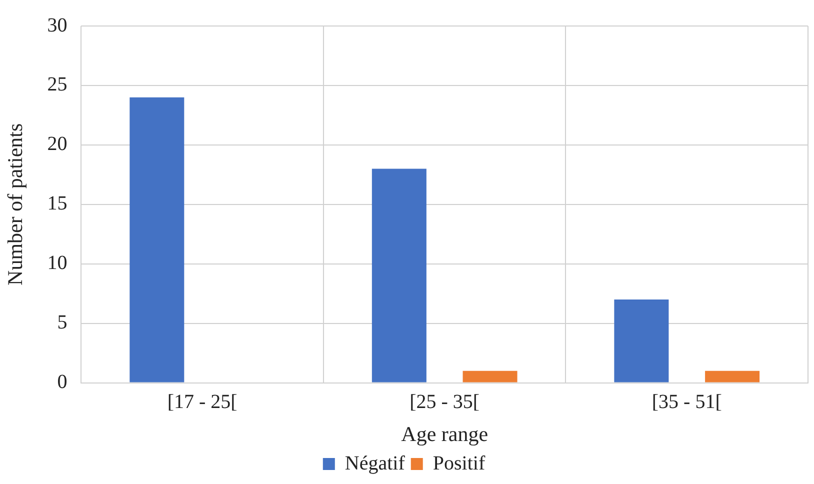 Image resolution: width=814 pixels, height=484 pixels. Describe the element at coordinates (15, 204) in the screenshot. I see `y-axis-title: Number of patients` at that location.